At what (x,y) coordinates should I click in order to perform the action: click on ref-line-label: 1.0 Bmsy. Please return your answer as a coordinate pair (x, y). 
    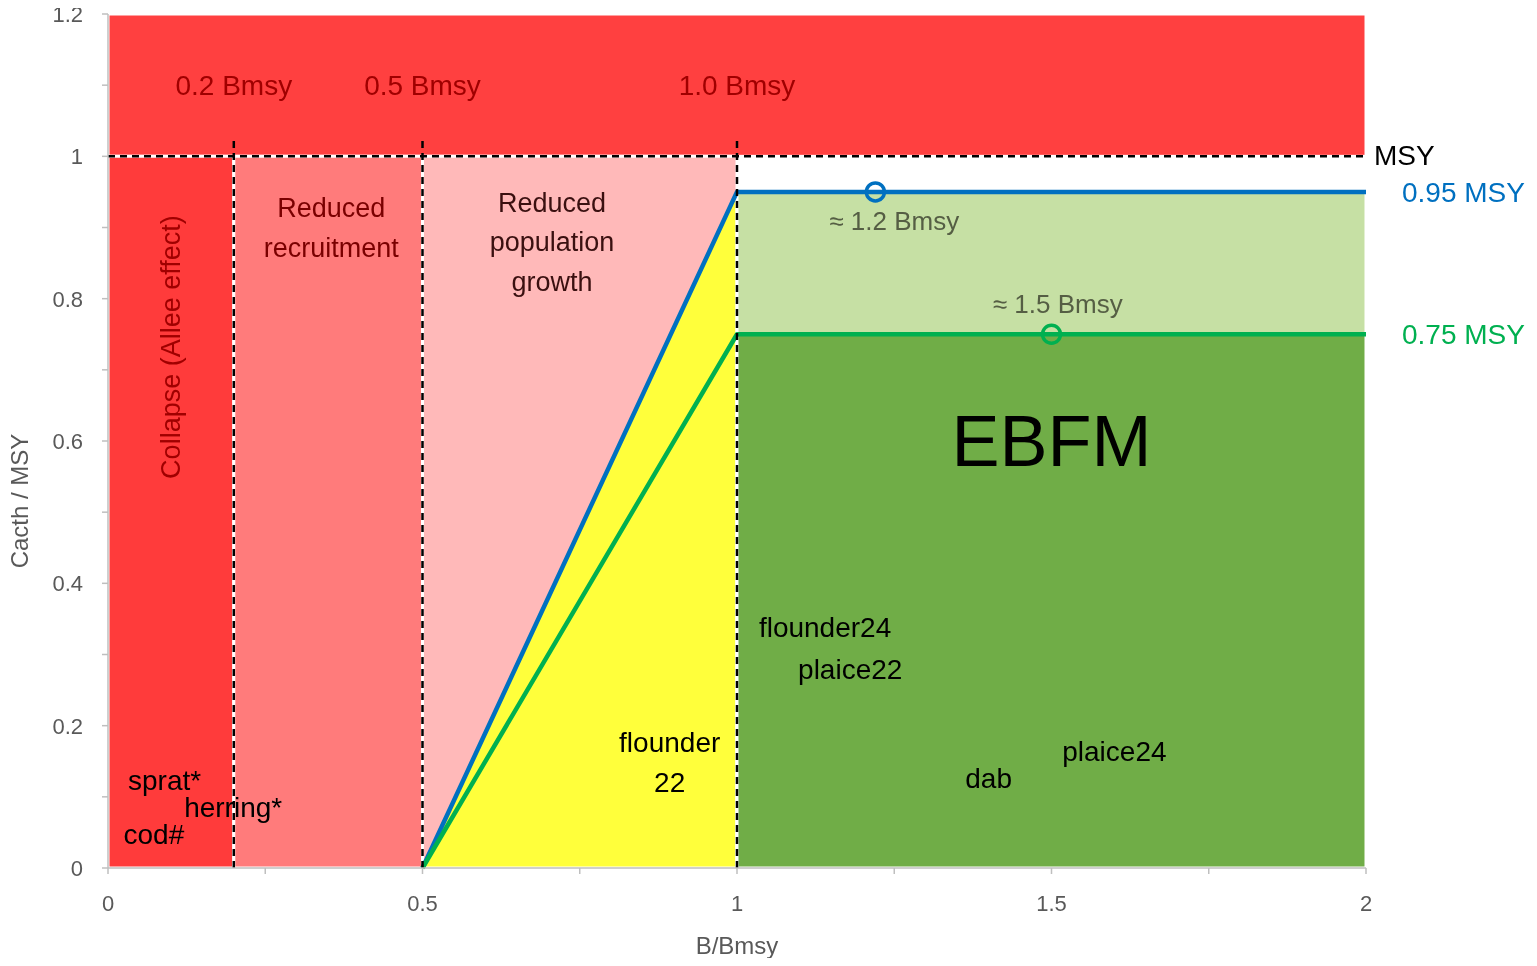
    Looking at the image, I should click on (737, 86).